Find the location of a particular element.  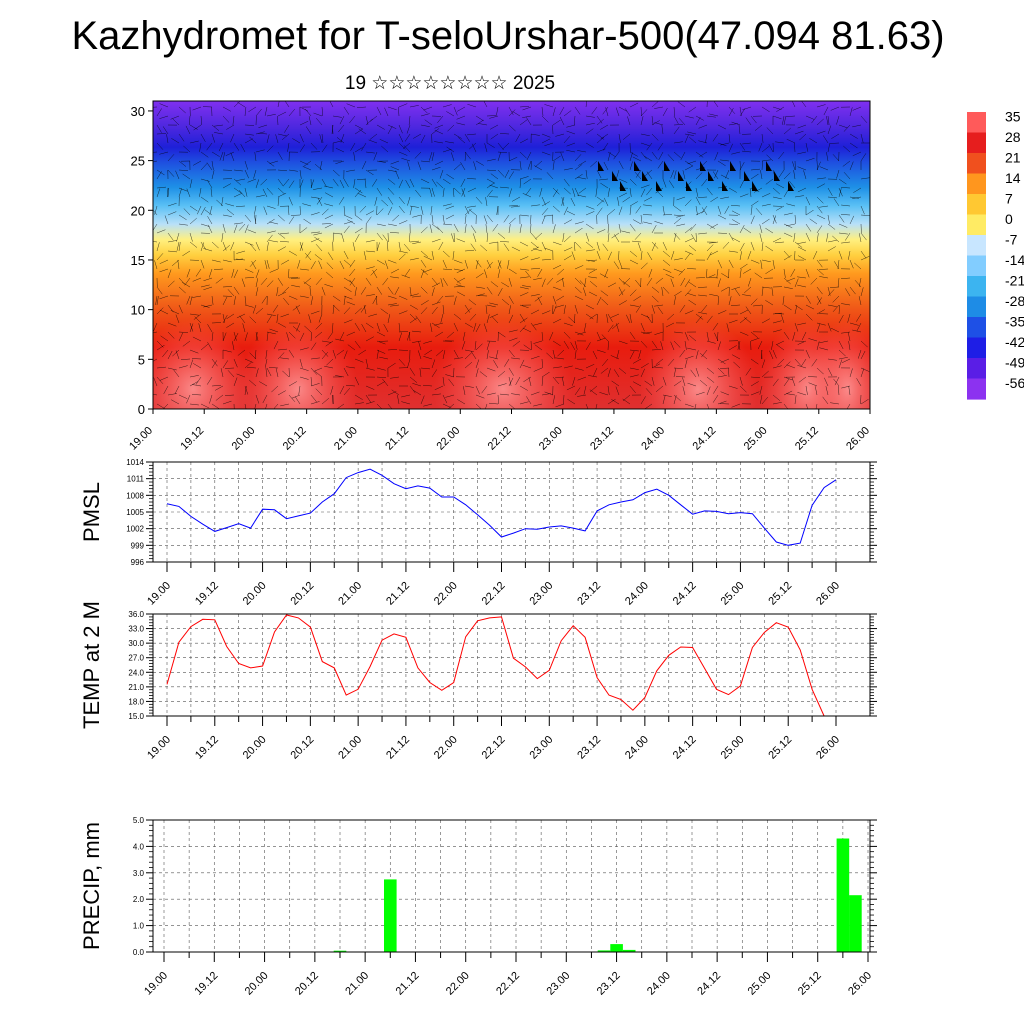

x-tick-label: 23.12 is located at coordinates (602, 439).